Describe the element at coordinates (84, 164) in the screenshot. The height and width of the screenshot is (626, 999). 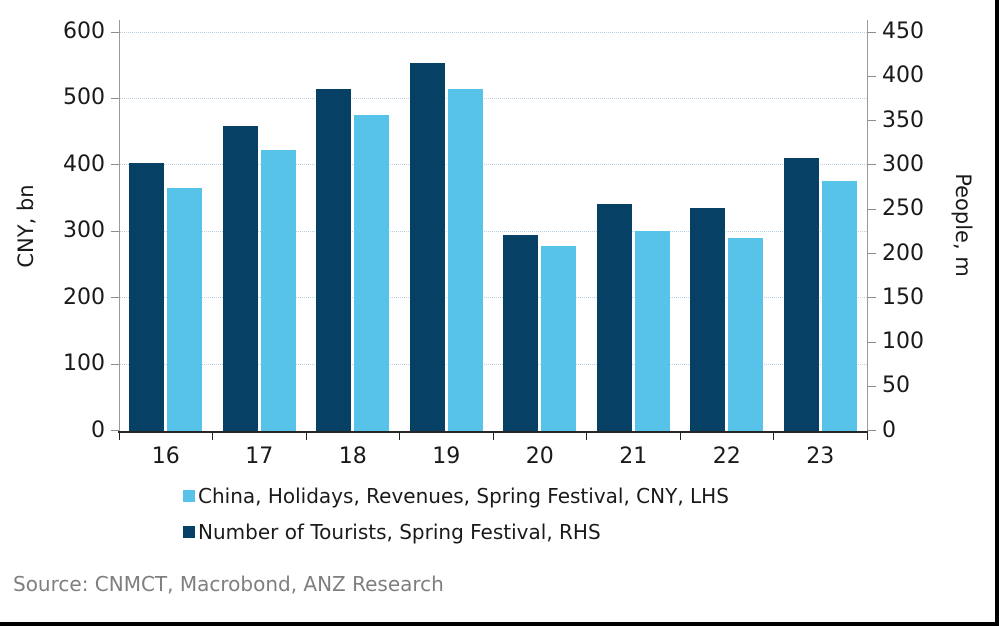
I see `left-axis-tick-label: 400` at that location.